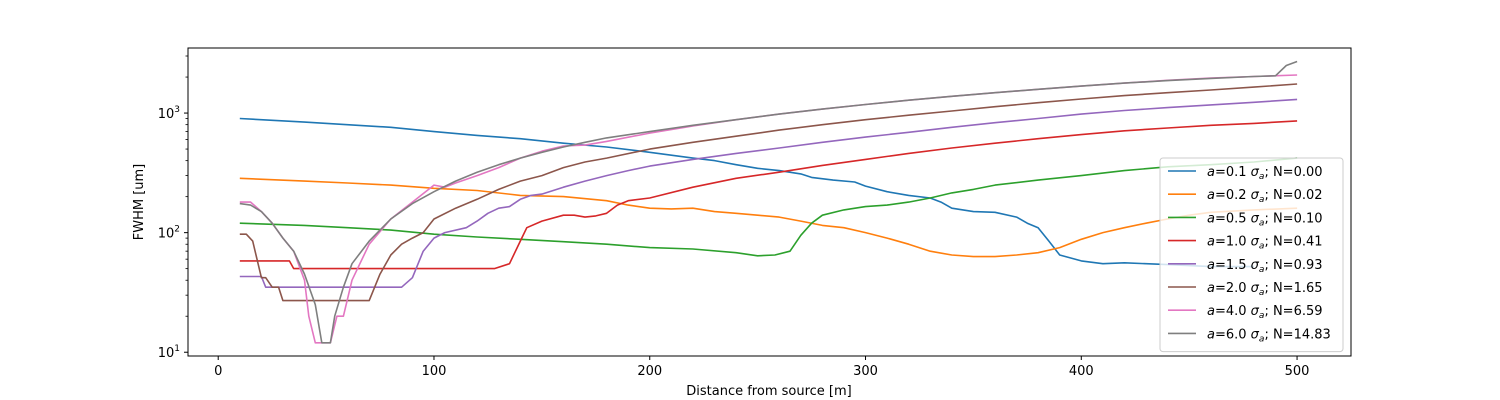 The height and width of the screenshot is (400, 1500). Describe the element at coordinates (1293, 172) in the screenshot. I see `legend-suffix: ; N=0.00` at that location.